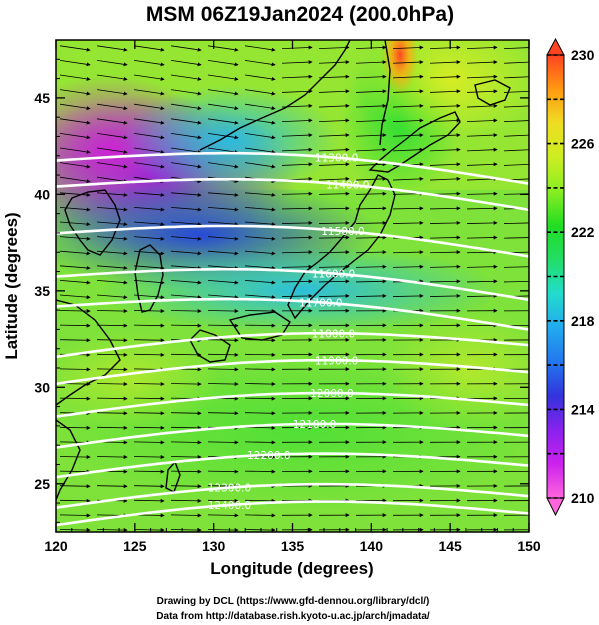 The width and height of the screenshot is (599, 625). I want to click on y-tick-label: 35, so click(42, 291).